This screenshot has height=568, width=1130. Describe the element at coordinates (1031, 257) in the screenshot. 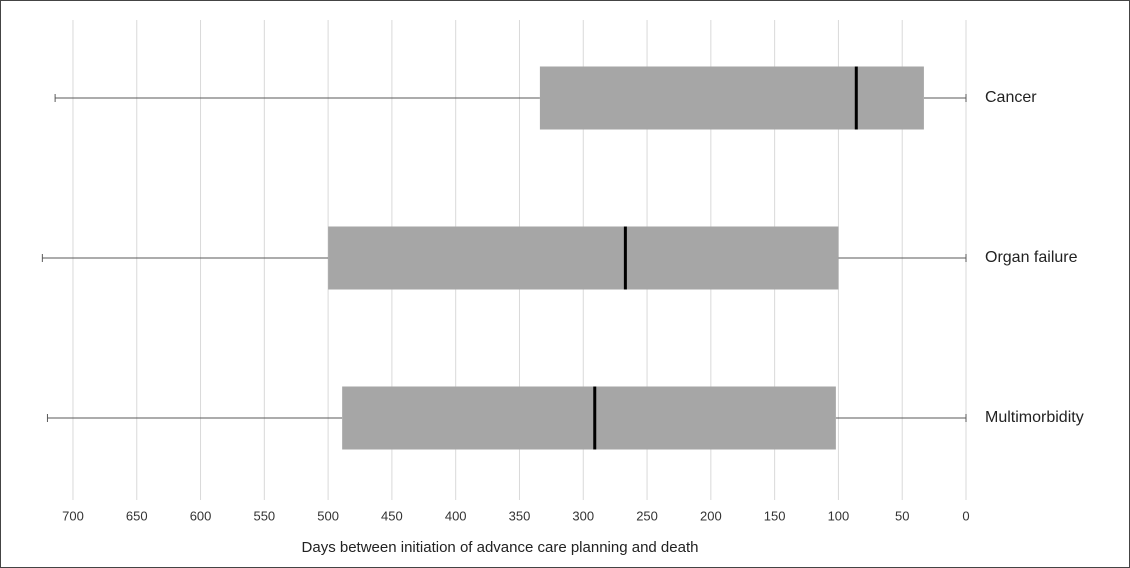

I see `category-label: Organ failure` at that location.